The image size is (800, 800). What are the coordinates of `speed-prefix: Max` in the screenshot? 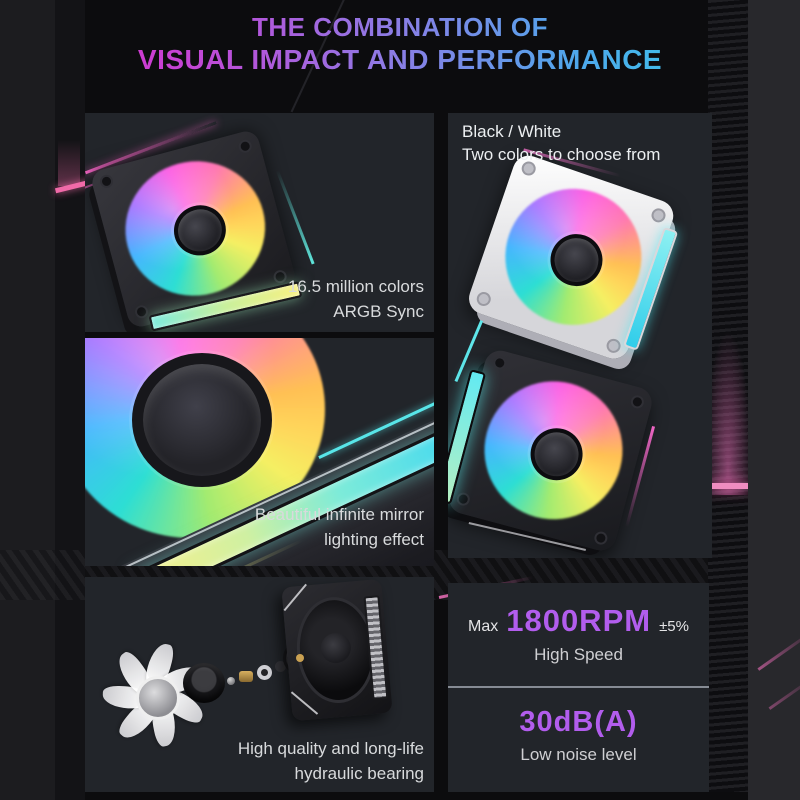 It's located at (483, 626).